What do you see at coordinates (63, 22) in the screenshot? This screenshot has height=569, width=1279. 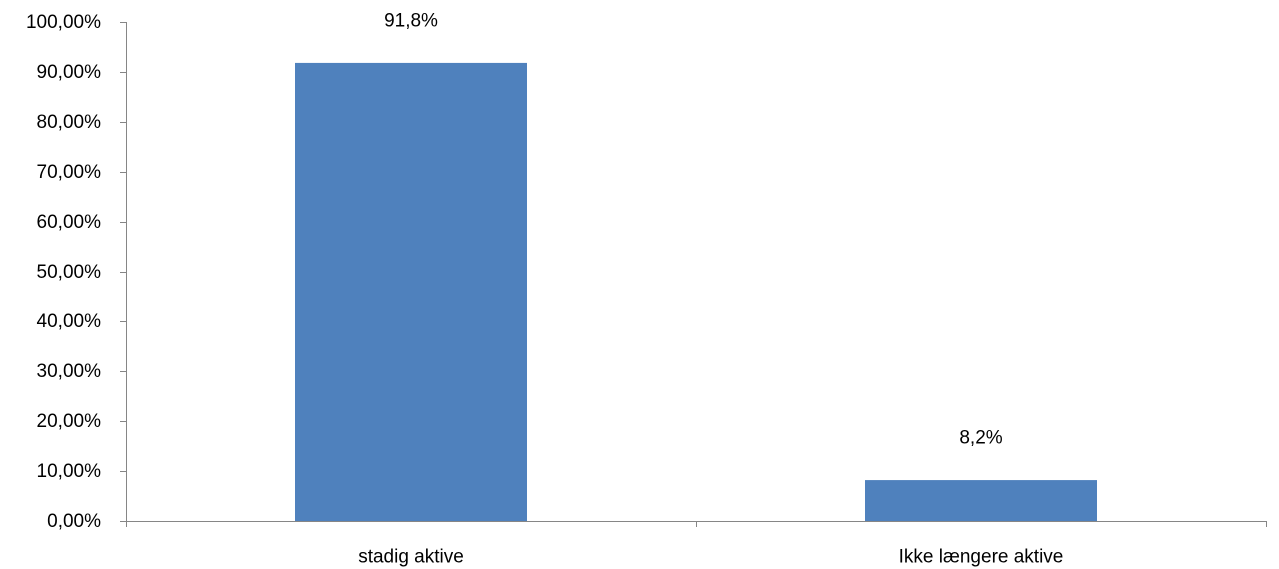 I see `y-tick-label: 100,00%` at bounding box center [63, 22].